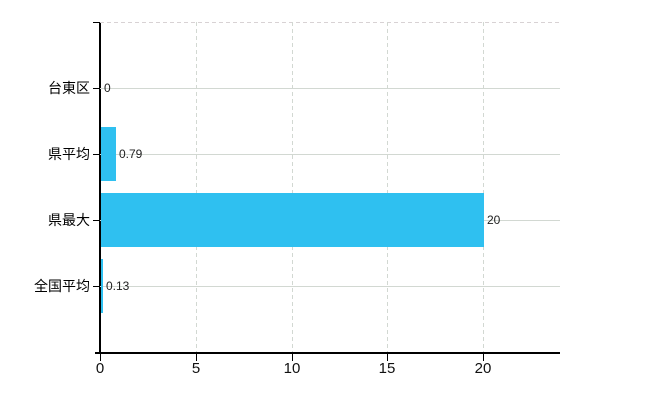 Image resolution: width=650 pixels, height=400 pixels. Describe the element at coordinates (327, 353) in the screenshot. I see `x-axis-line` at that location.